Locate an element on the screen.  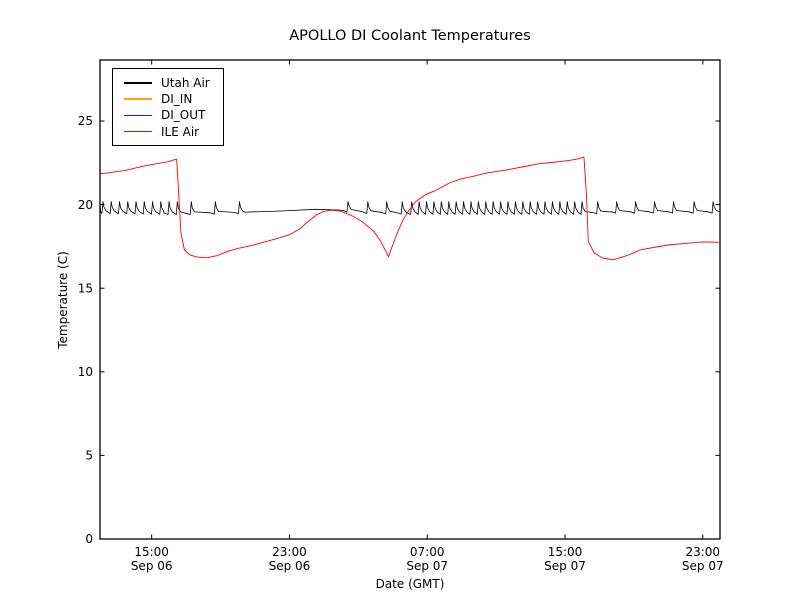
y-tick-label: 20 is located at coordinates (85, 205).